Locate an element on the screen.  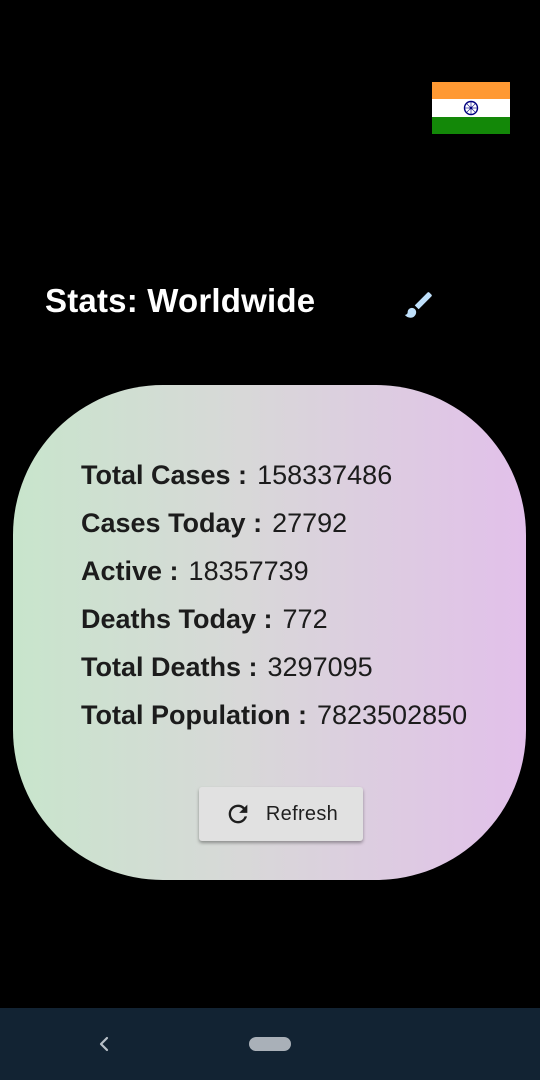
india-flag-icon is located at coordinates (471, 108).